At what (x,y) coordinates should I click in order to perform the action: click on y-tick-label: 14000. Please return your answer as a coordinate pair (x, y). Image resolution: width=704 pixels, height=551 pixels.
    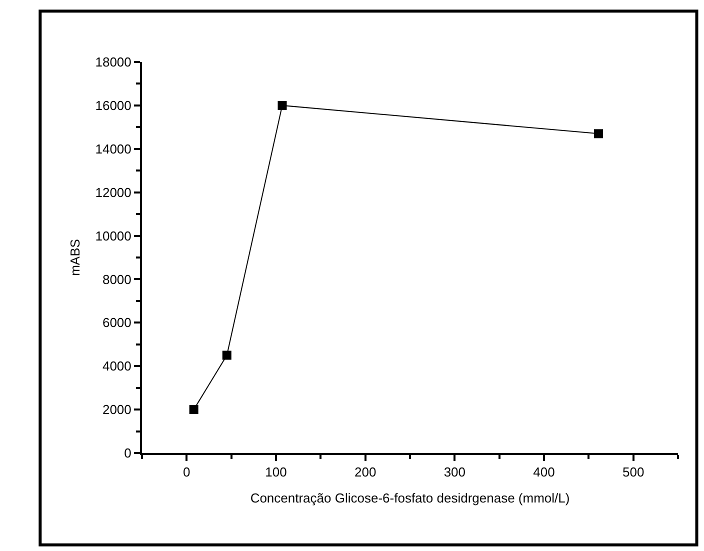
    Looking at the image, I should click on (113, 148).